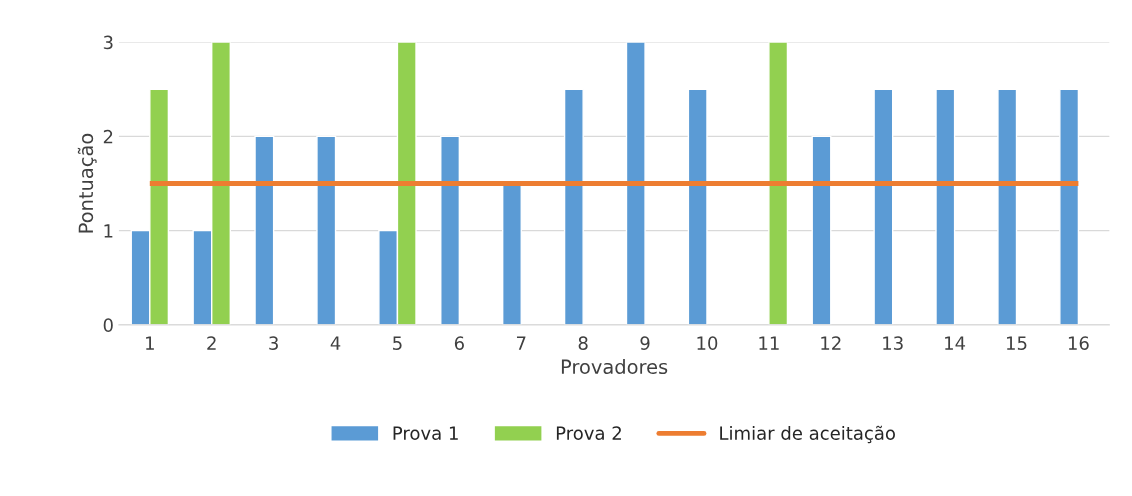  What do you see at coordinates (108, 136) in the screenshot?
I see `y-tick-label: 2` at bounding box center [108, 136].